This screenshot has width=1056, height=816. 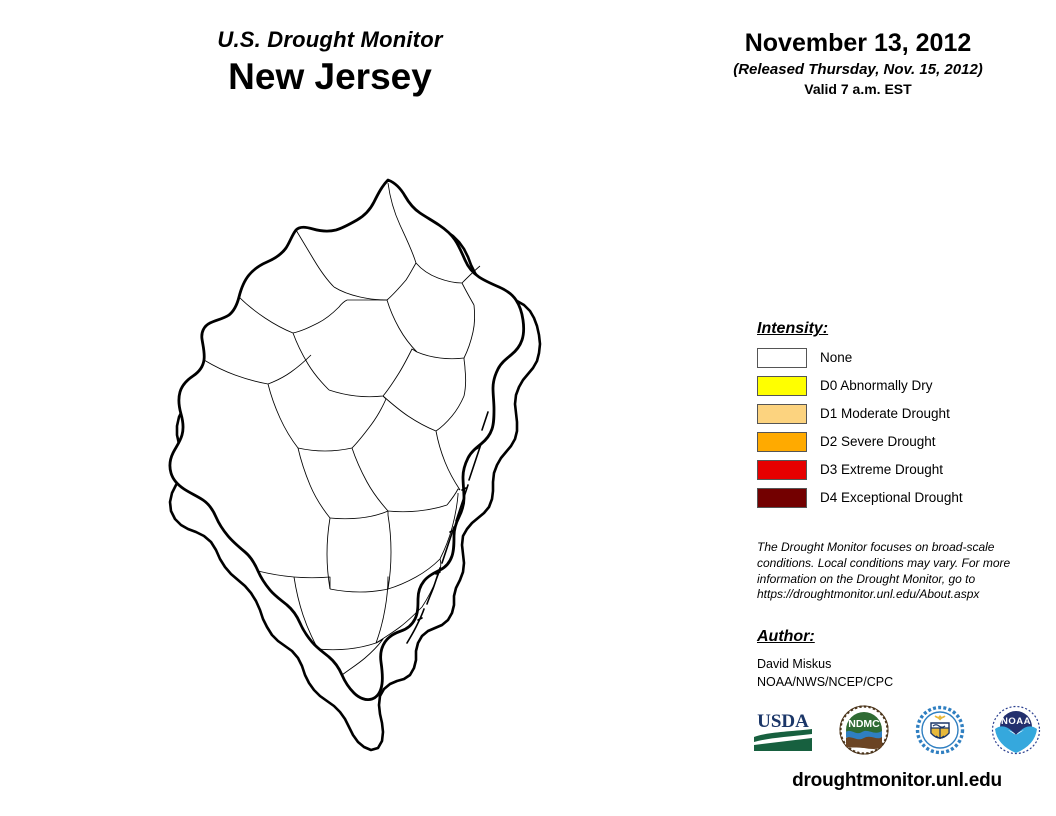 What do you see at coordinates (882, 470) in the screenshot?
I see `legend-label-d3: D3 Extreme Drought` at bounding box center [882, 470].